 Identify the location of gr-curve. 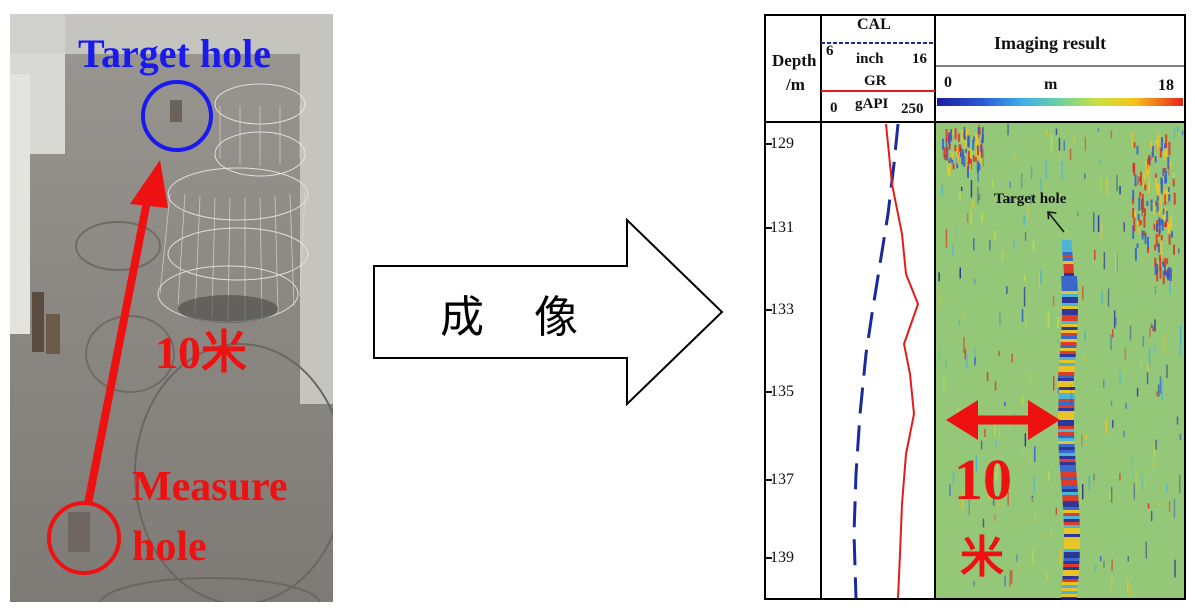
(902, 361).